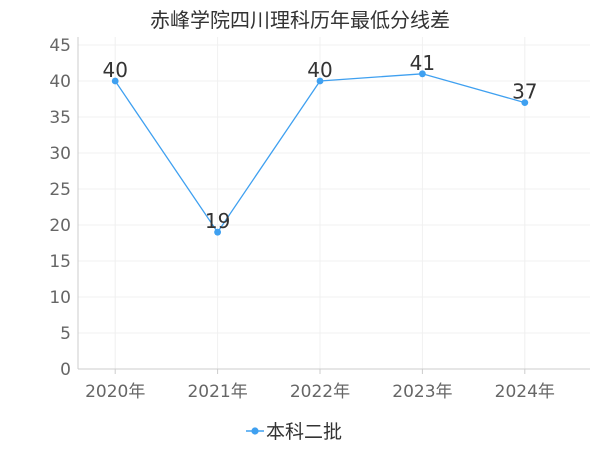  Describe the element at coordinates (255, 431) in the screenshot. I see `legend-dot-marker` at that location.